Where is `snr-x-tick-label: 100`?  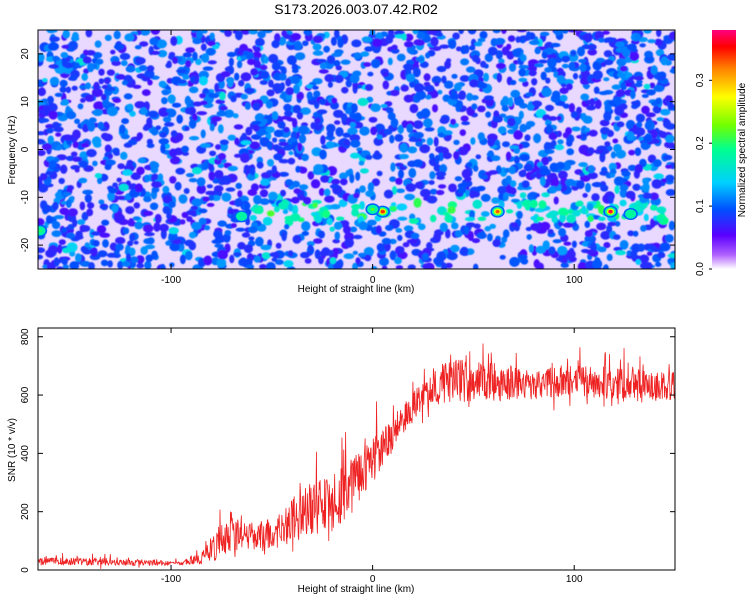 snr-x-tick-label: 100 is located at coordinates (574, 579).